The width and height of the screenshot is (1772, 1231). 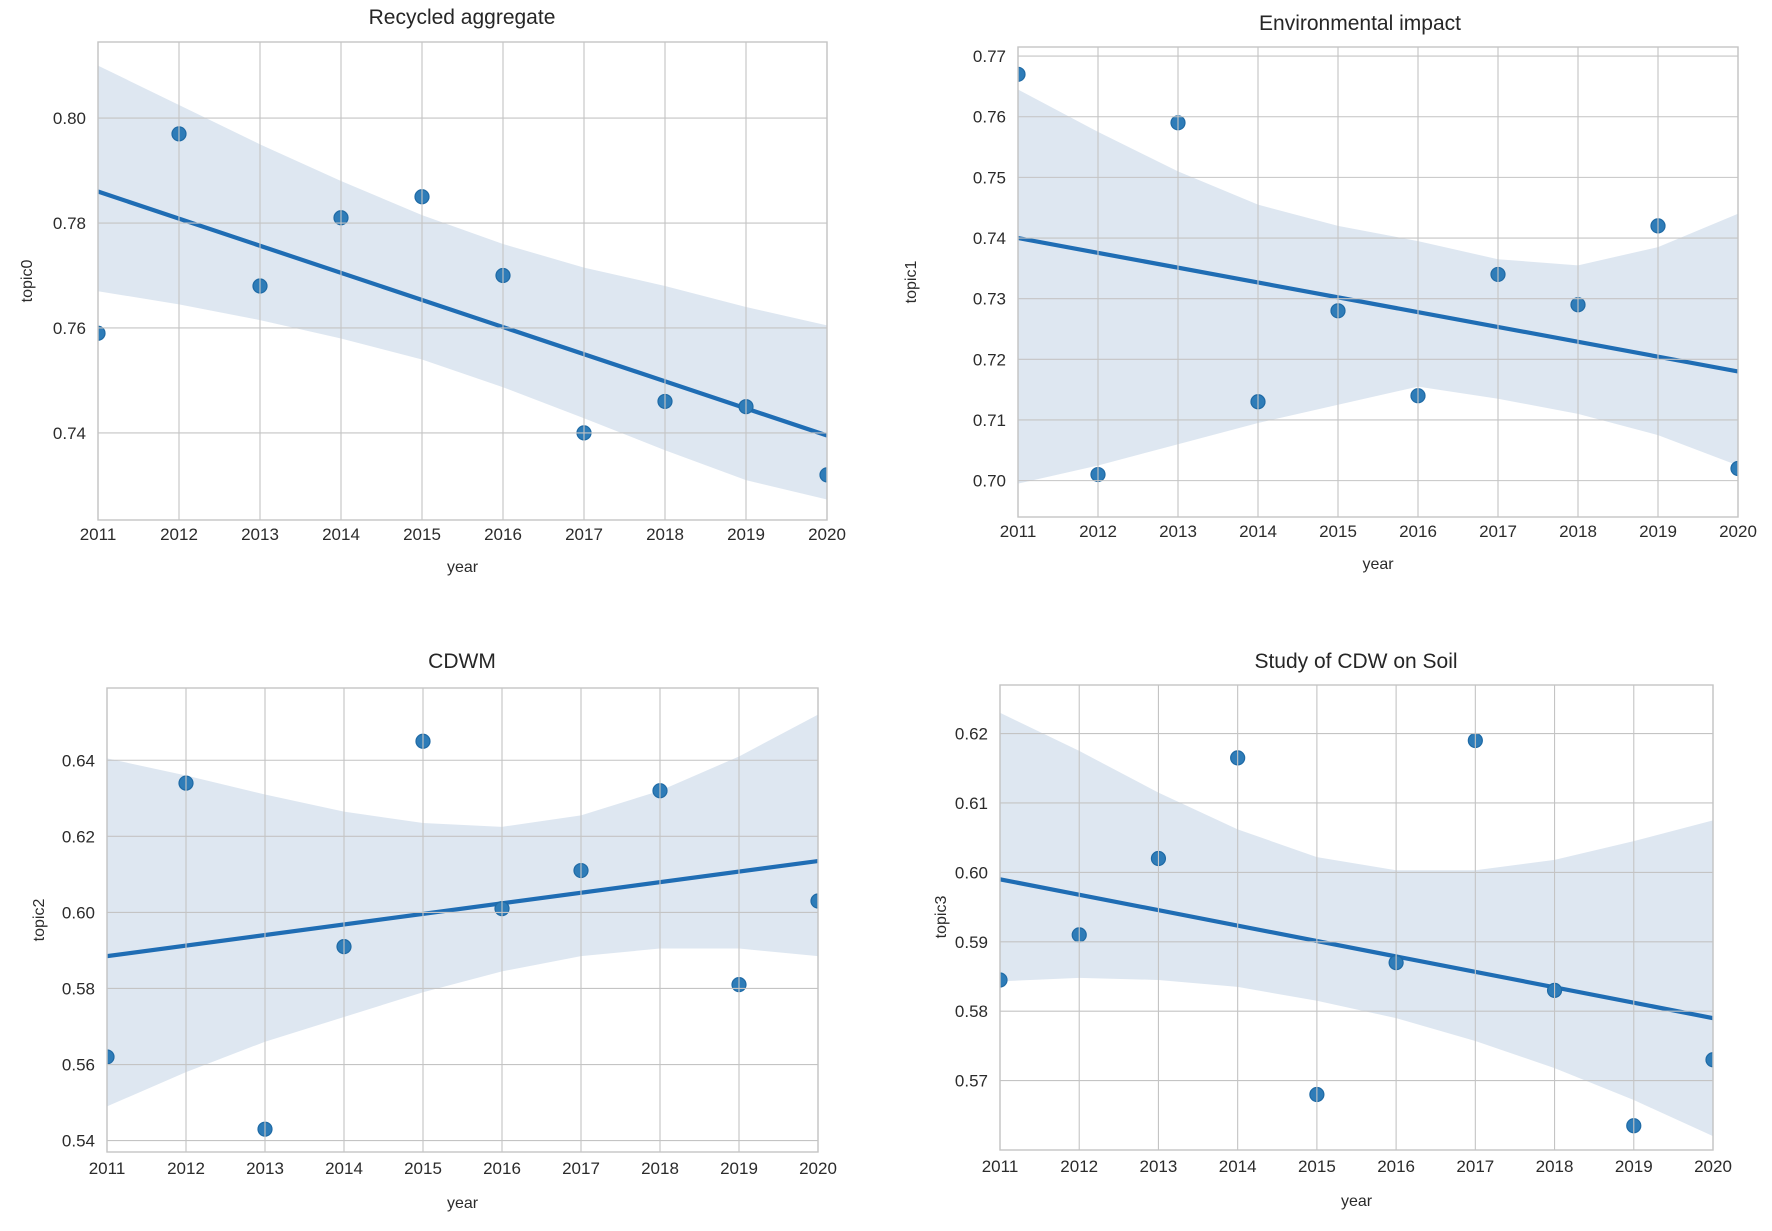 What do you see at coordinates (941, 917) in the screenshot?
I see `y-axis-label: topic3` at bounding box center [941, 917].